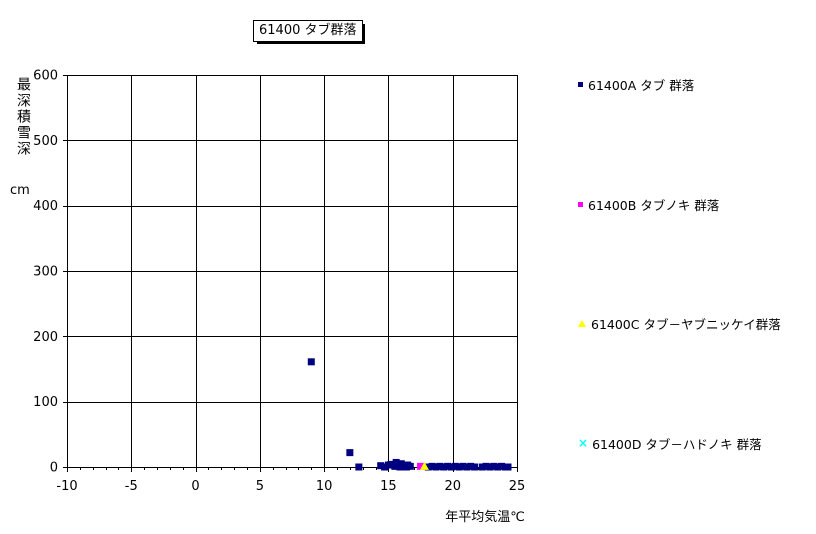  I want to click on y-tick-labels: 0 100 200 300 400 500 600, so click(45, 272).